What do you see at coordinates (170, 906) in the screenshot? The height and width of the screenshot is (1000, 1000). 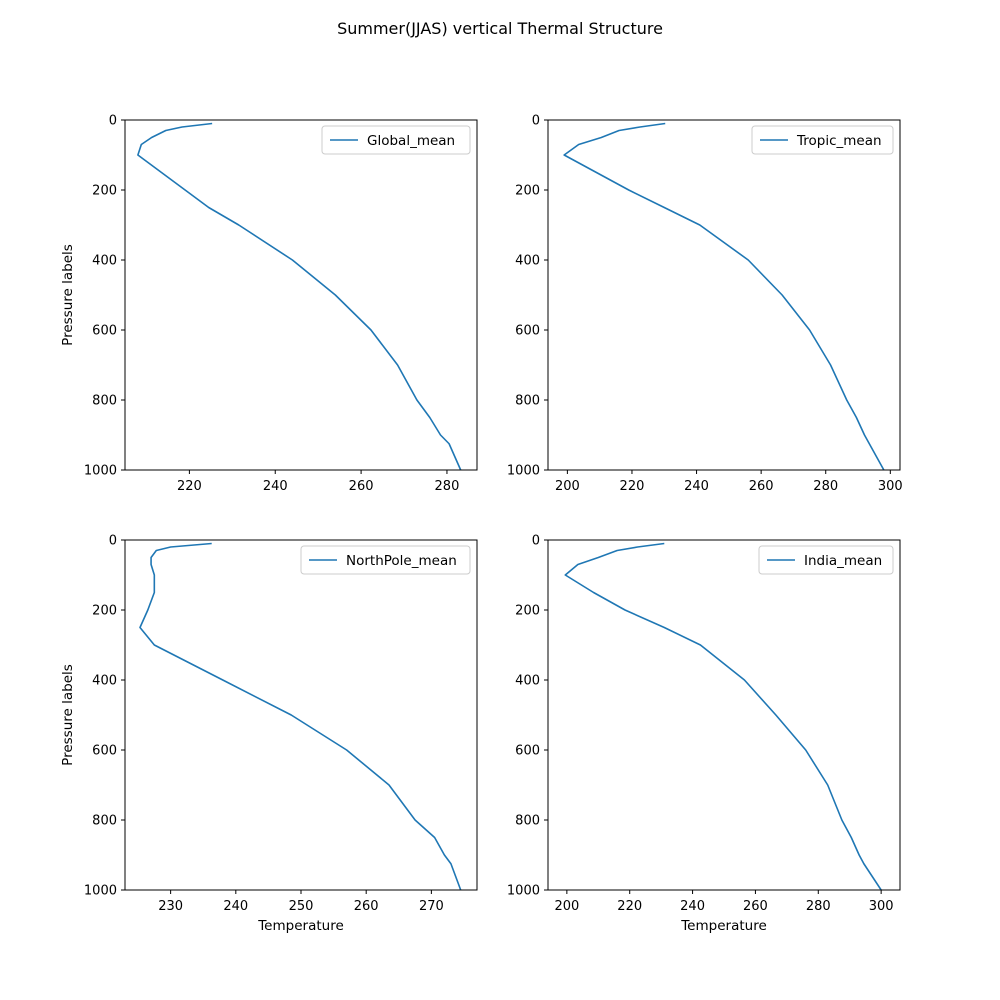 I see `x-tick-label: 230` at bounding box center [170, 906].